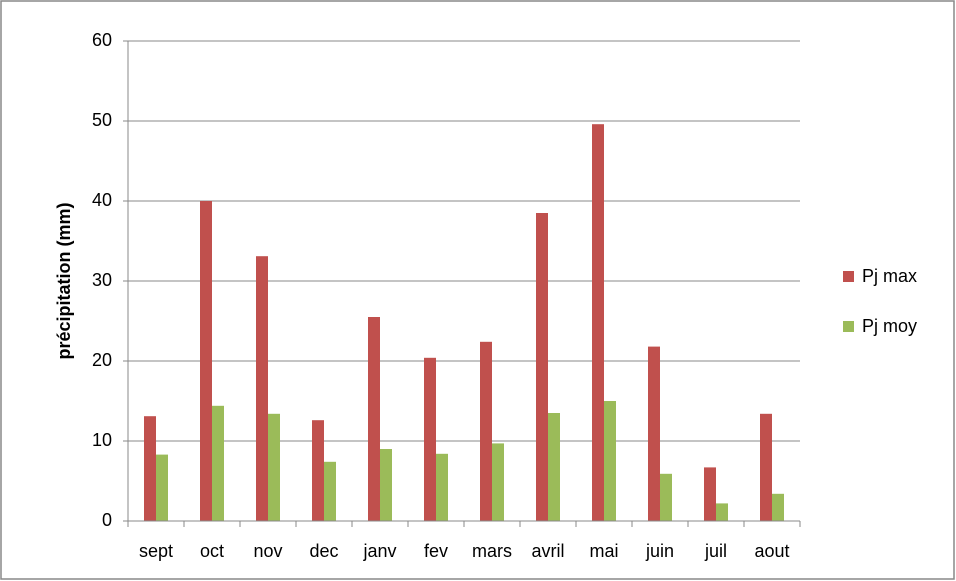 The image size is (956, 581). I want to click on y-tick-label: 40, so click(102, 200).